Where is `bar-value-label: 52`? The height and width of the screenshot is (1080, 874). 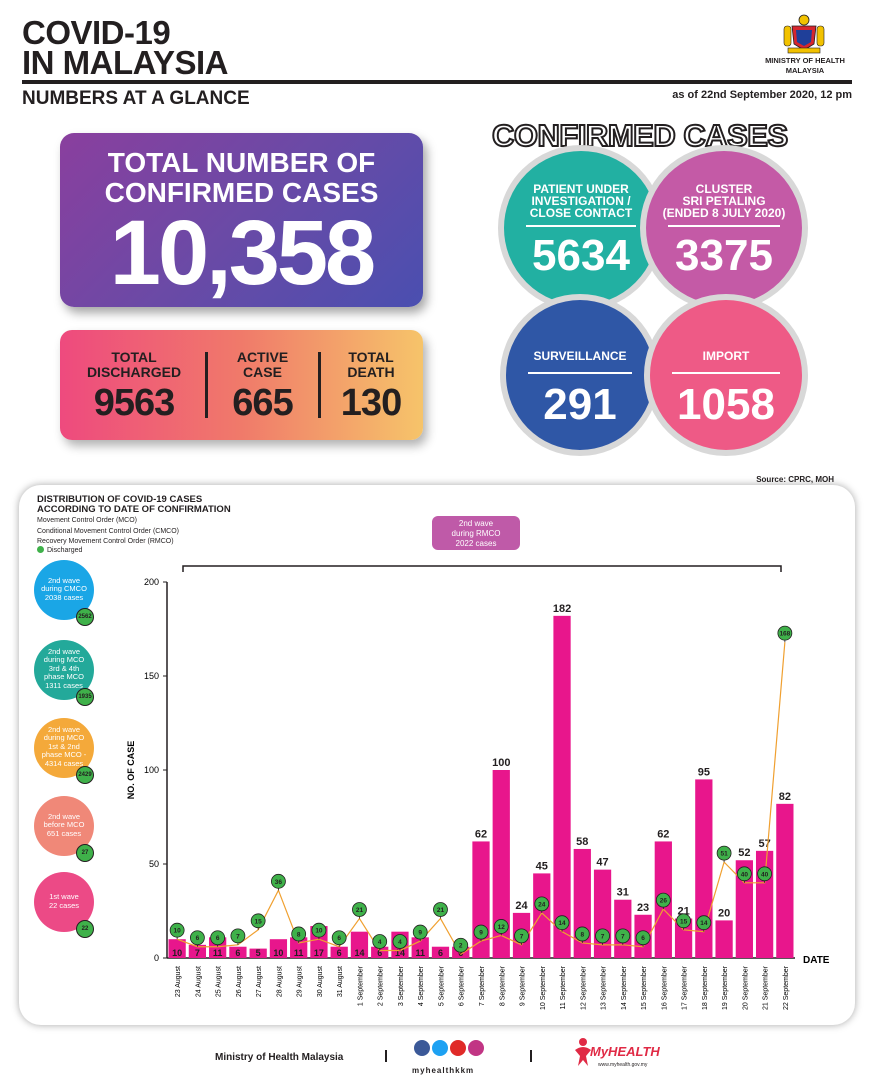 bar-value-label: 52 is located at coordinates (744, 853).